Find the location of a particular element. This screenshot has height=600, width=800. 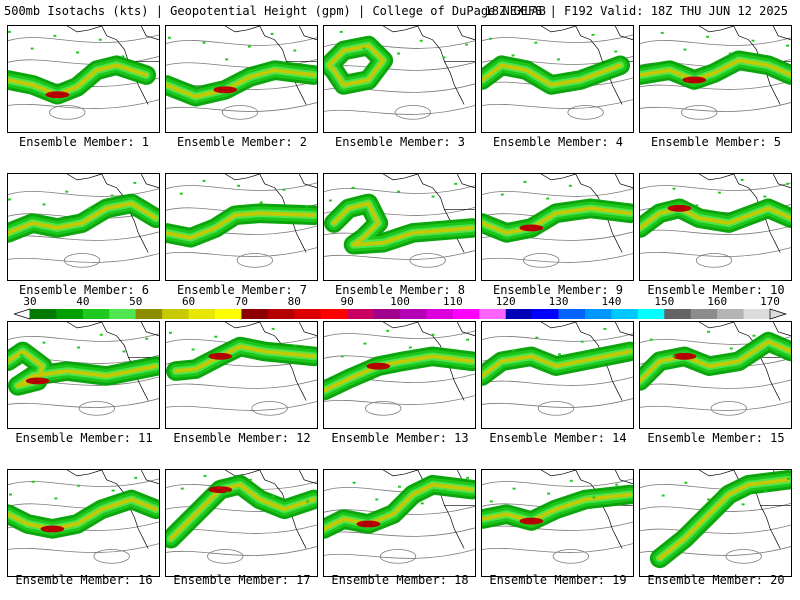

member-label: Ensemble Member: 1 is located at coordinates (84, 142).